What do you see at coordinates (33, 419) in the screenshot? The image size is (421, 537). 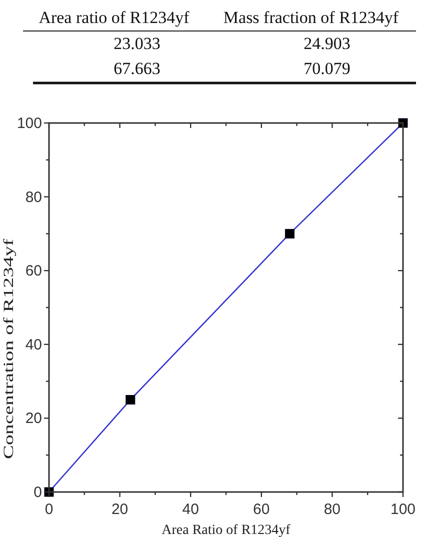 I see `y-tick-label: 20` at bounding box center [33, 419].